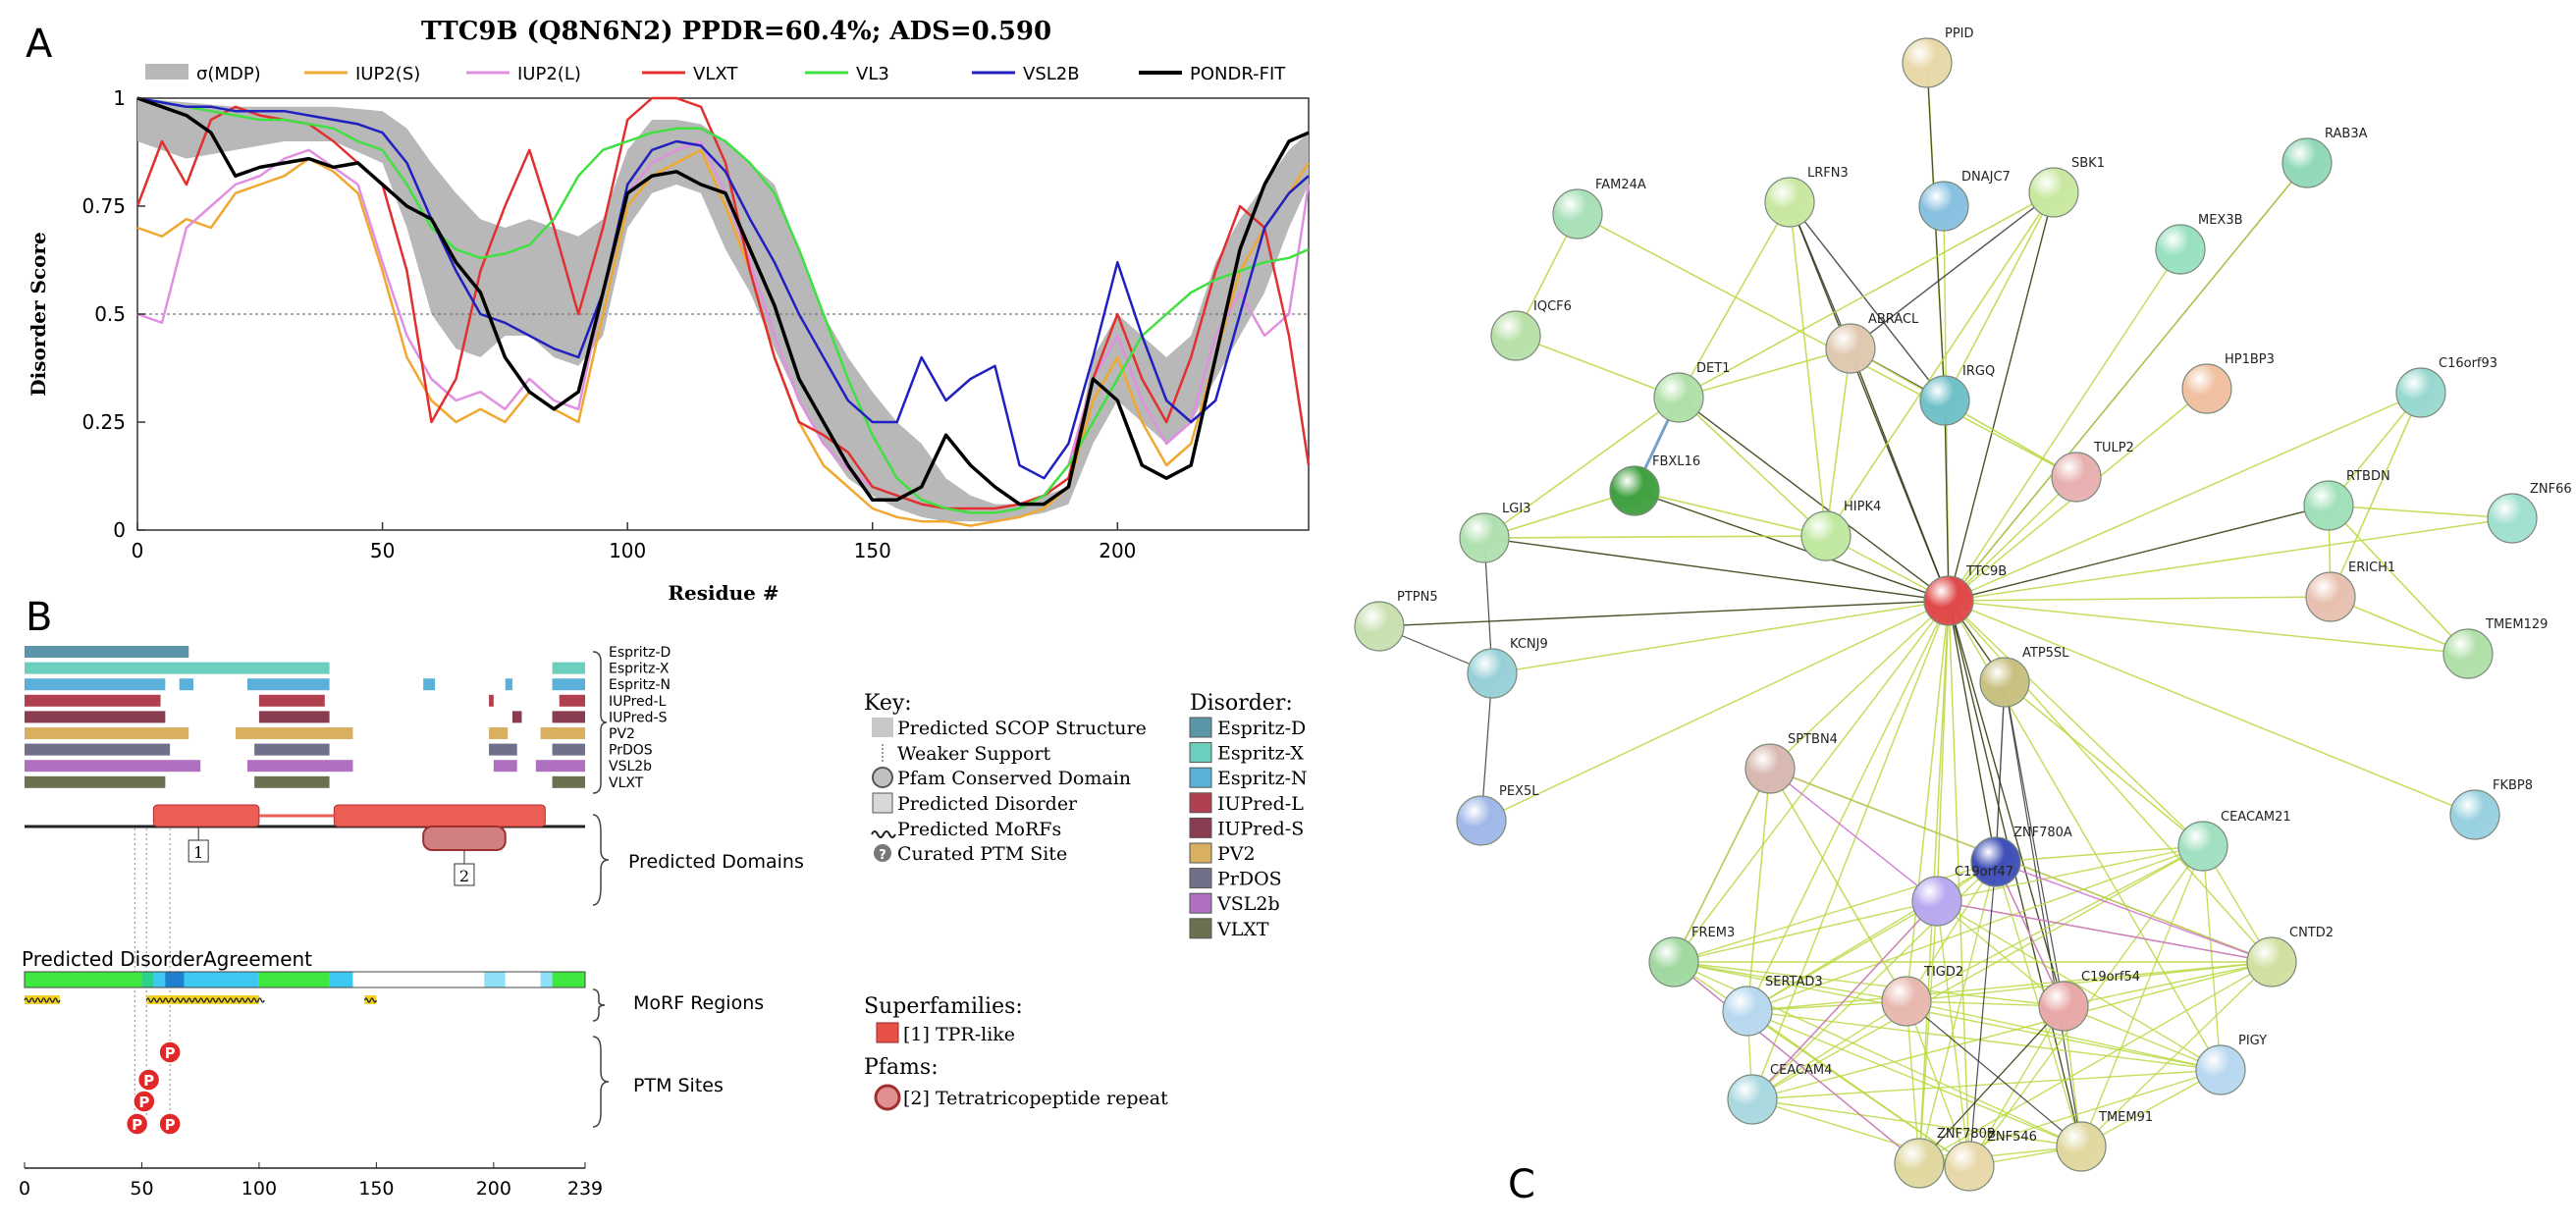 The width and height of the screenshot is (2576, 1227). What do you see at coordinates (1676, 461) in the screenshot?
I see `node-label-fbxl16: FBXL16` at bounding box center [1676, 461].